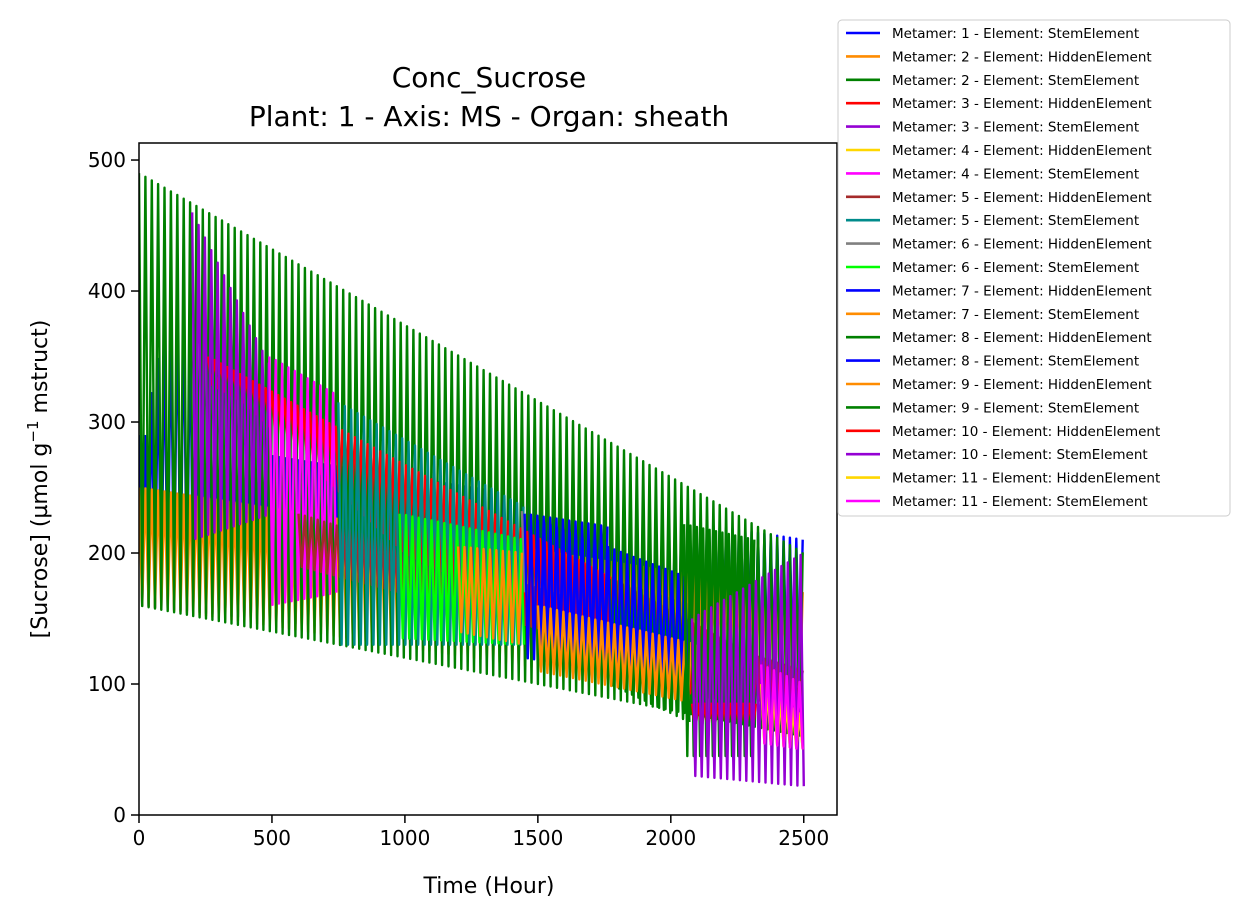 The width and height of the screenshot is (1250, 921). I want to click on y-tick-label: 200, so click(107, 553).